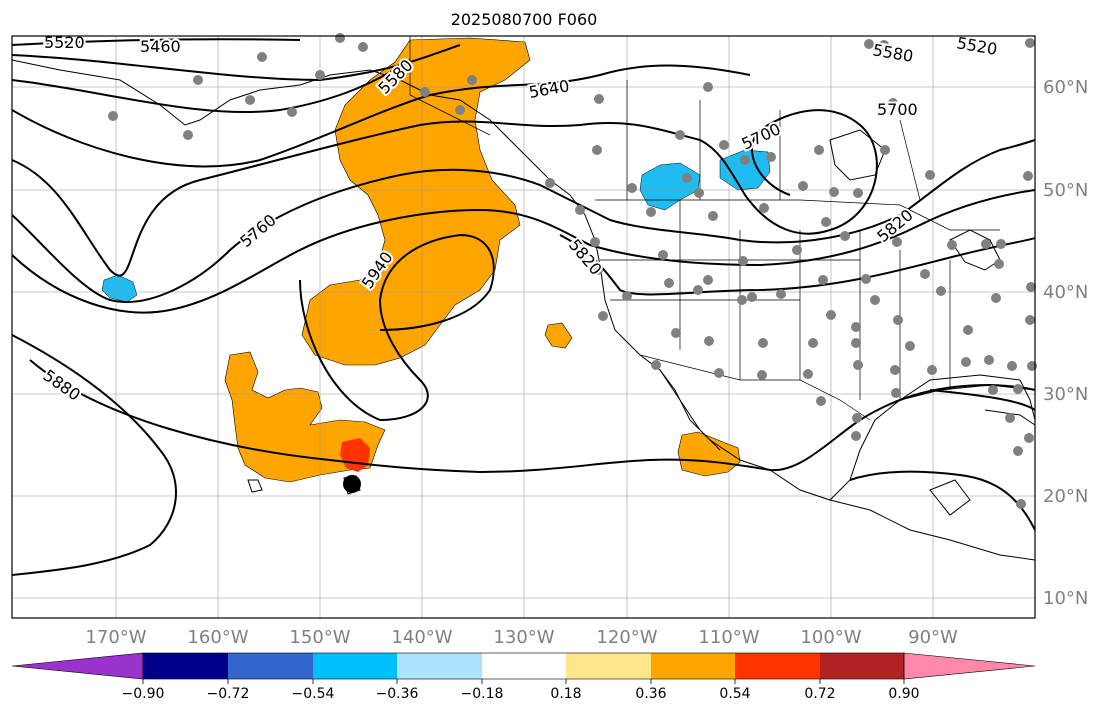  Describe the element at coordinates (352, 484) in the screenshot. I see `storm-center-marker` at that location.